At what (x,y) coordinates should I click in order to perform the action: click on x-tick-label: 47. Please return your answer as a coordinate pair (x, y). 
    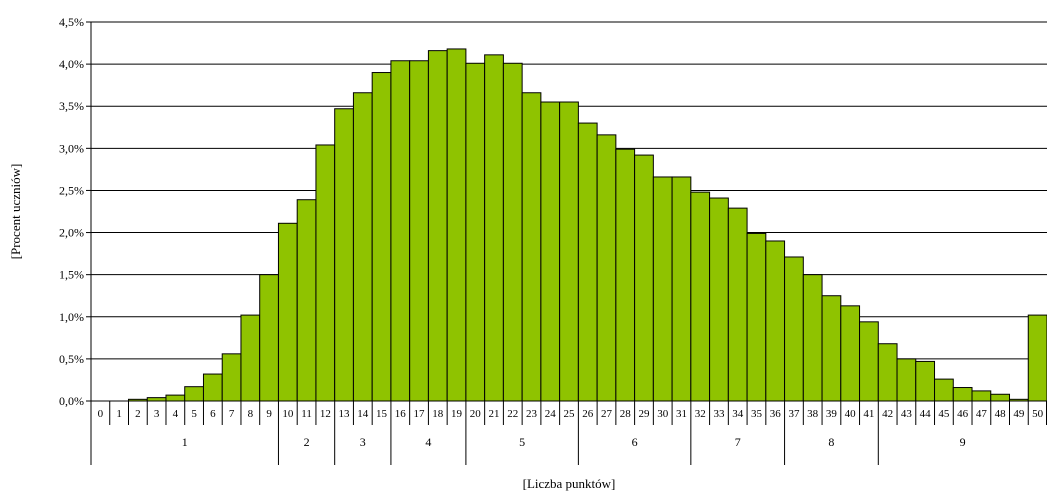
    Looking at the image, I should click on (982, 414).